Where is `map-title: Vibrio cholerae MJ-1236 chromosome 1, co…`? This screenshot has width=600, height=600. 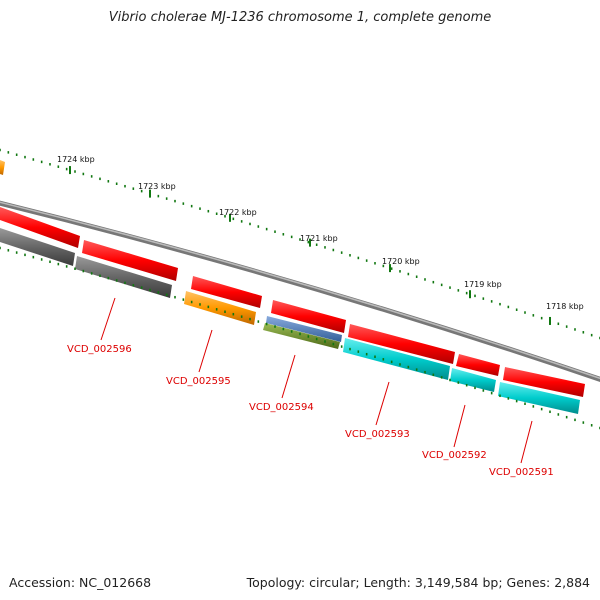
map-title: Vibrio cholerae MJ-1236 chromosome 1, co… is located at coordinates (300, 17).